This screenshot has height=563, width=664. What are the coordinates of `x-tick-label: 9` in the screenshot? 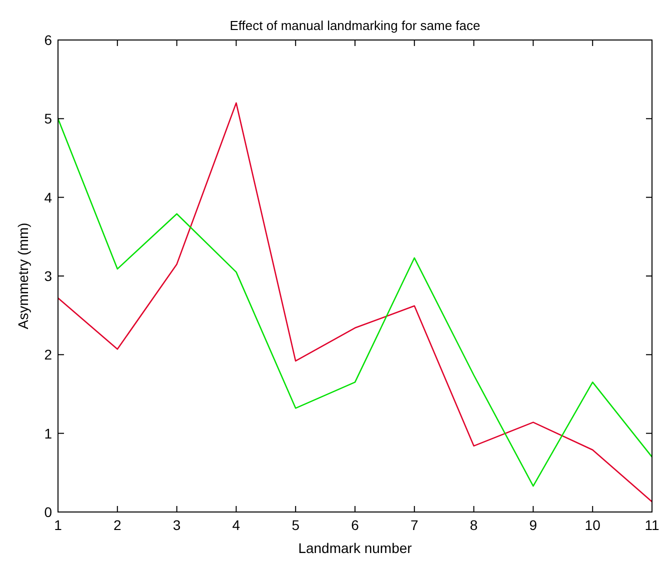 It's located at (533, 525).